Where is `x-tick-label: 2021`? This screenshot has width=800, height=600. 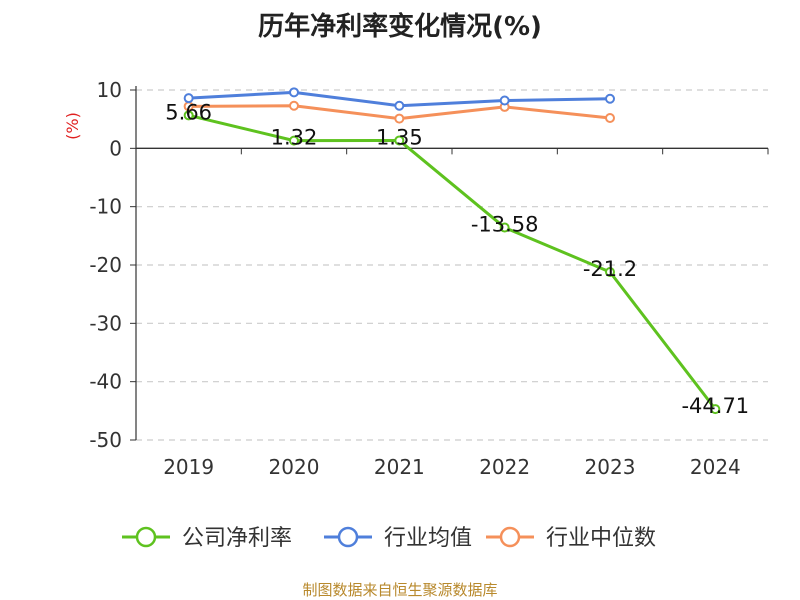 x-tick-label: 2021 is located at coordinates (399, 467).